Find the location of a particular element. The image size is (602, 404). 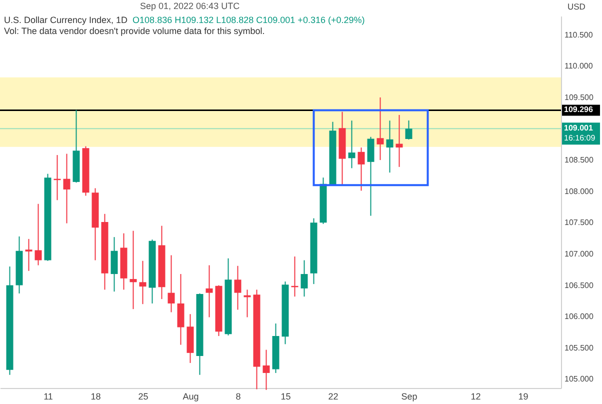

x-tick-label: 22 is located at coordinates (333, 397).